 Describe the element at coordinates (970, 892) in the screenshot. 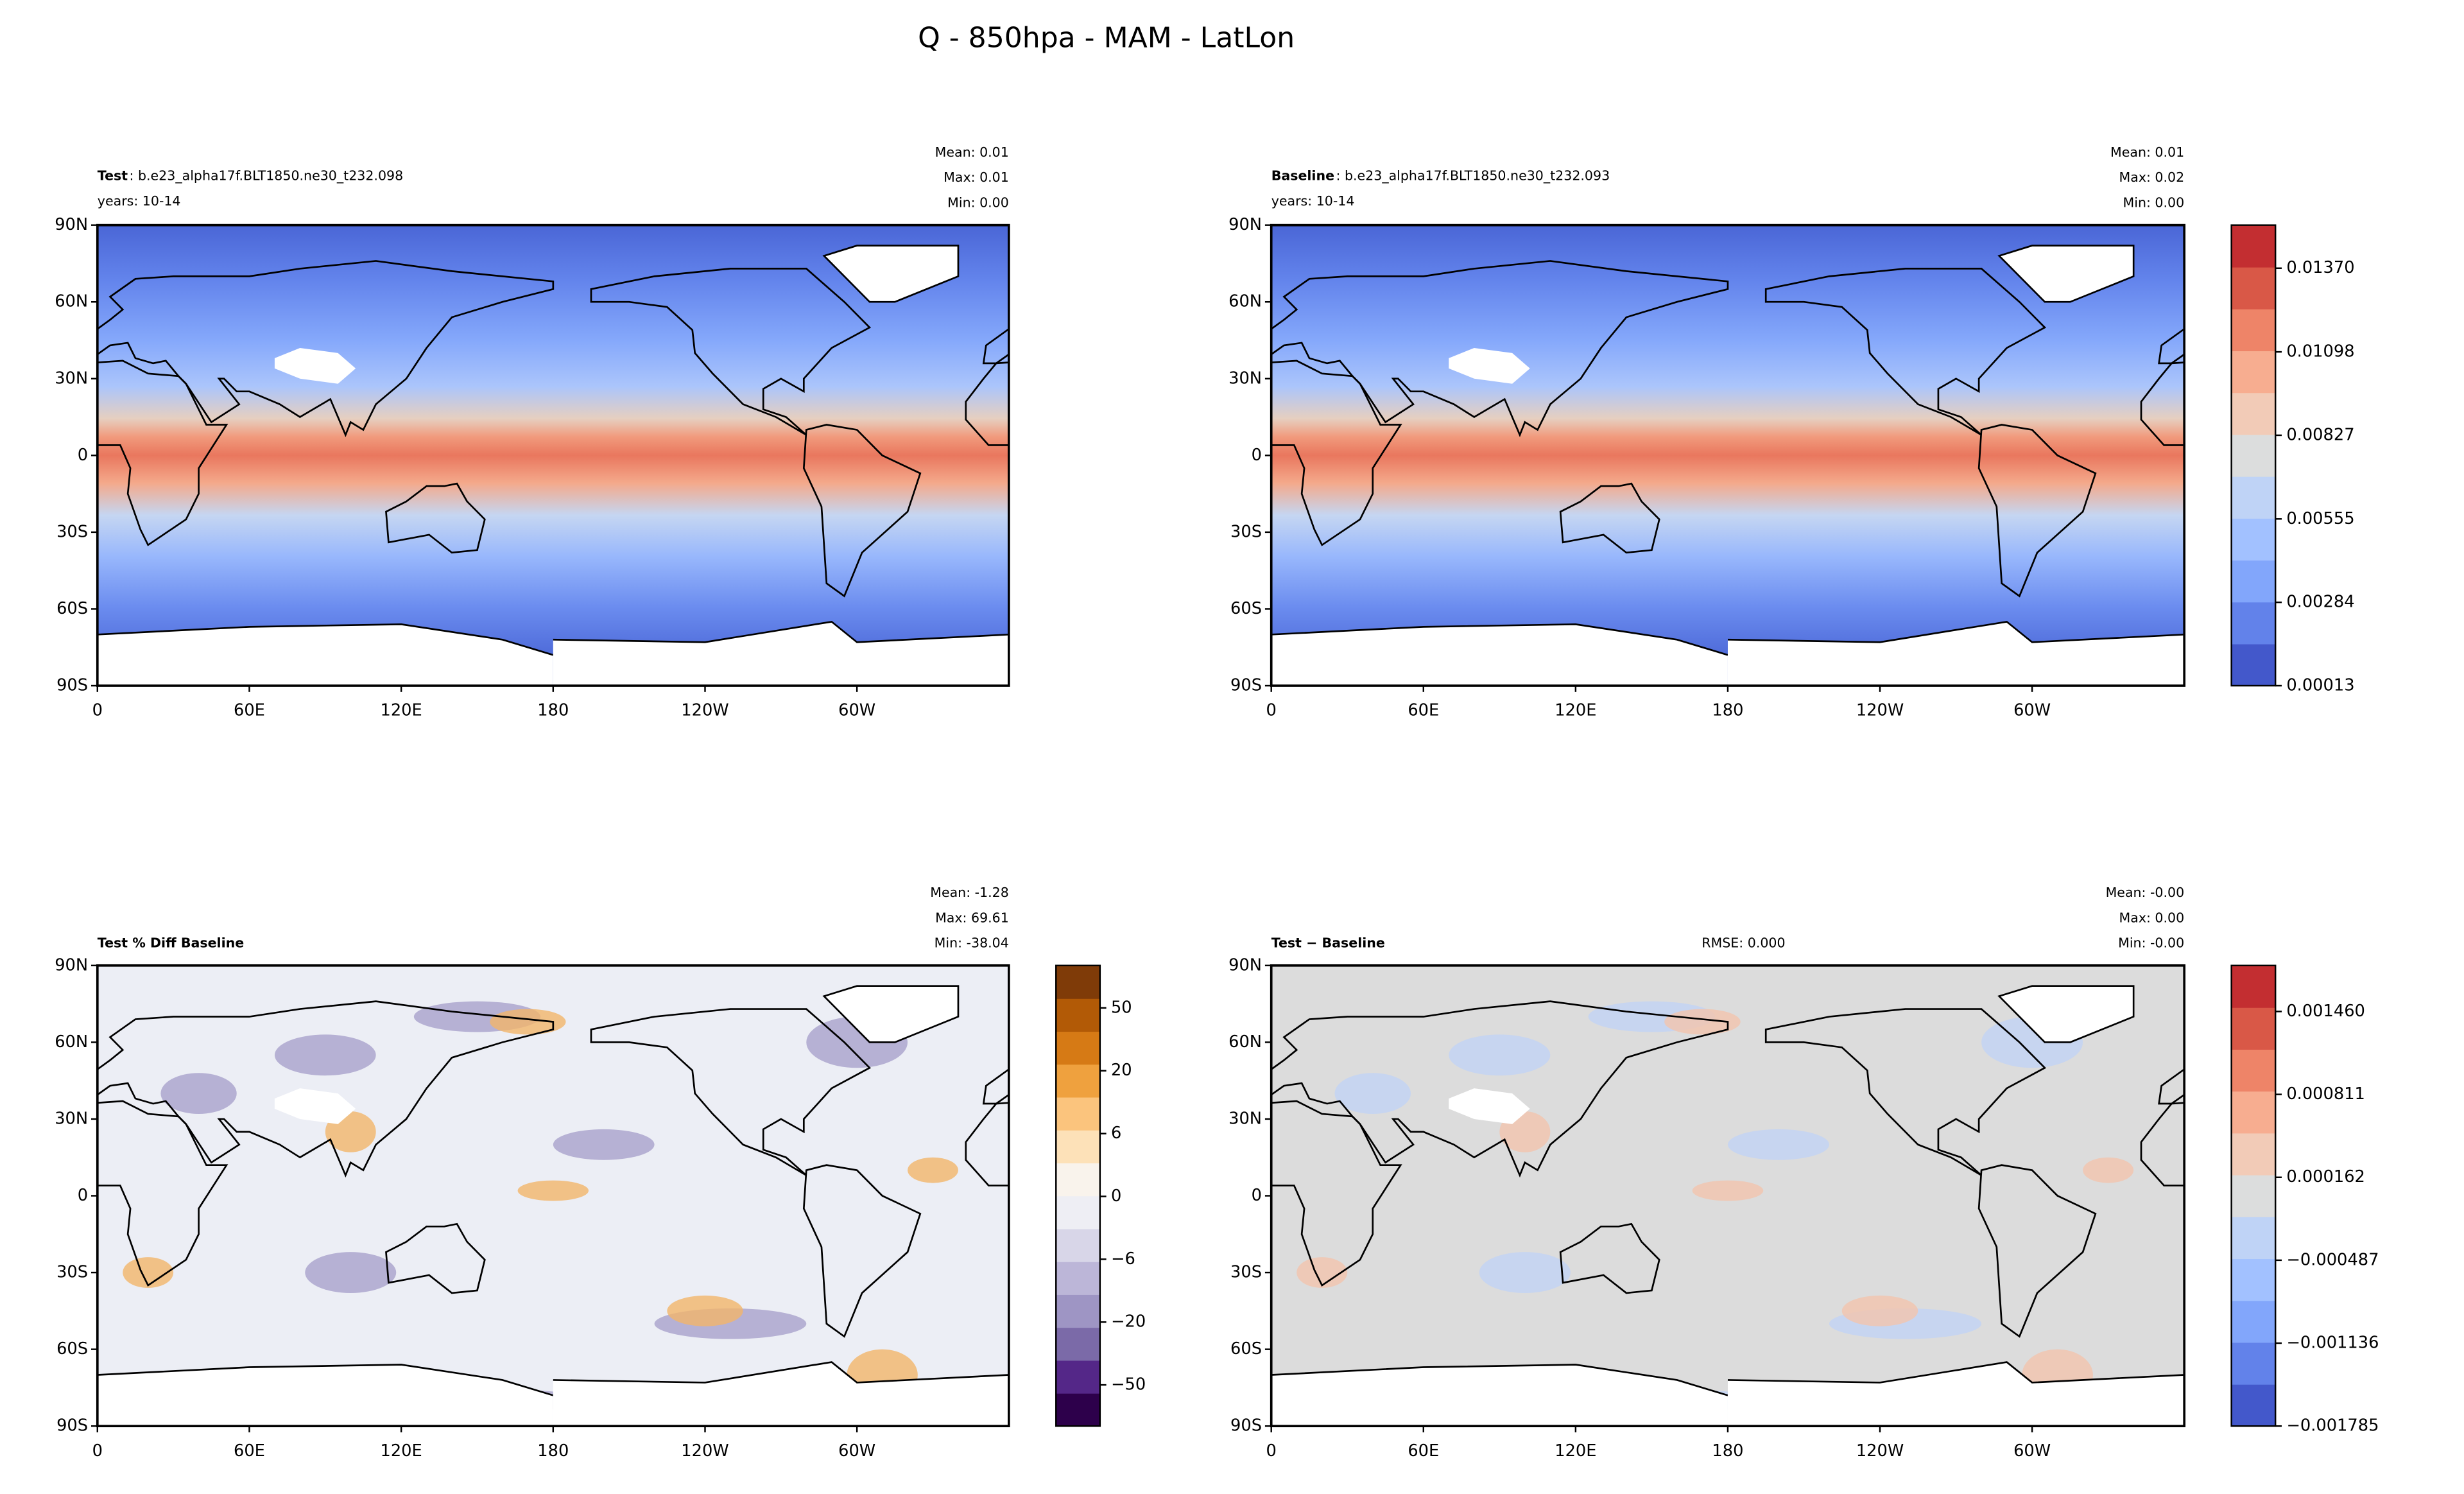

I see `panel-stat: Mean: -1.28` at that location.